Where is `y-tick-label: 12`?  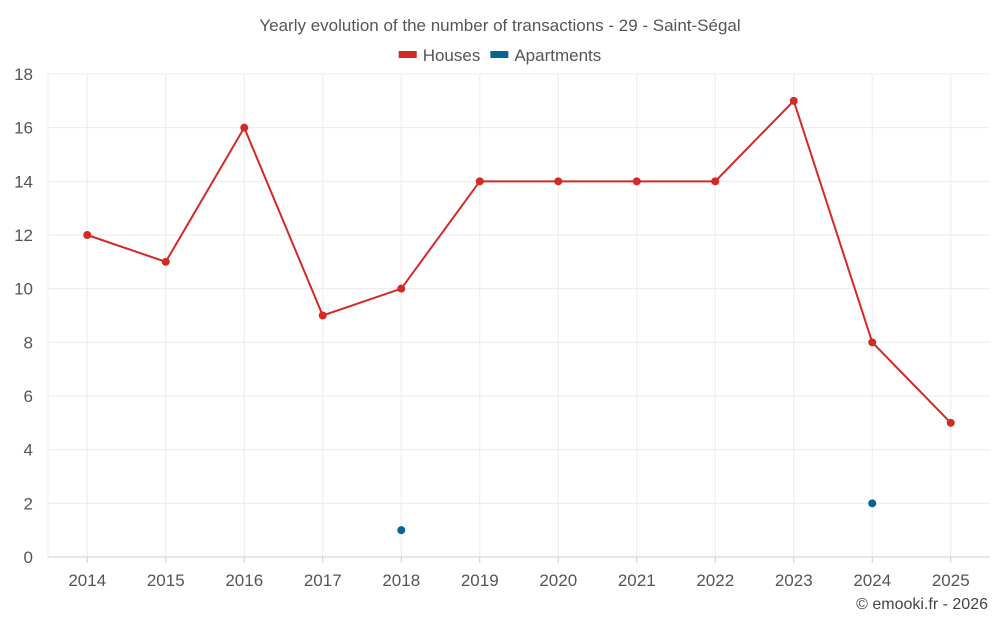 y-tick-label: 12 is located at coordinates (23, 235).